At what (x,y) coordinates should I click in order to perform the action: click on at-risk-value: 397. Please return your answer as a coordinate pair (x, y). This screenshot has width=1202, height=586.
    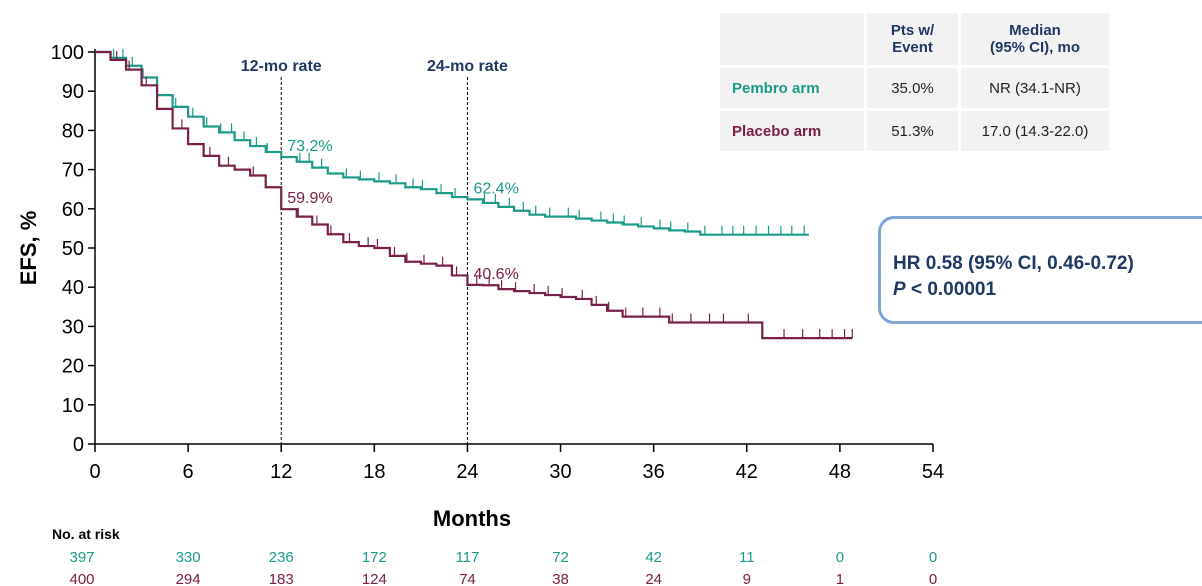
    Looking at the image, I should click on (81, 557).